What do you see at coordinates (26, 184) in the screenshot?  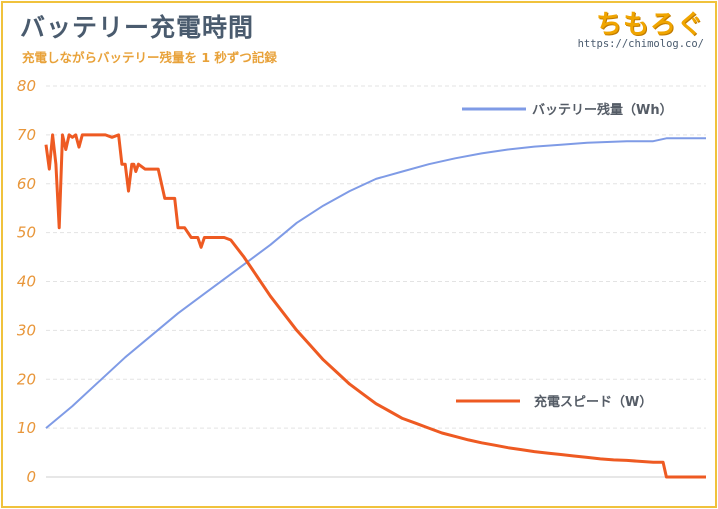 I see `y-tick-label: 60` at bounding box center [26, 184].